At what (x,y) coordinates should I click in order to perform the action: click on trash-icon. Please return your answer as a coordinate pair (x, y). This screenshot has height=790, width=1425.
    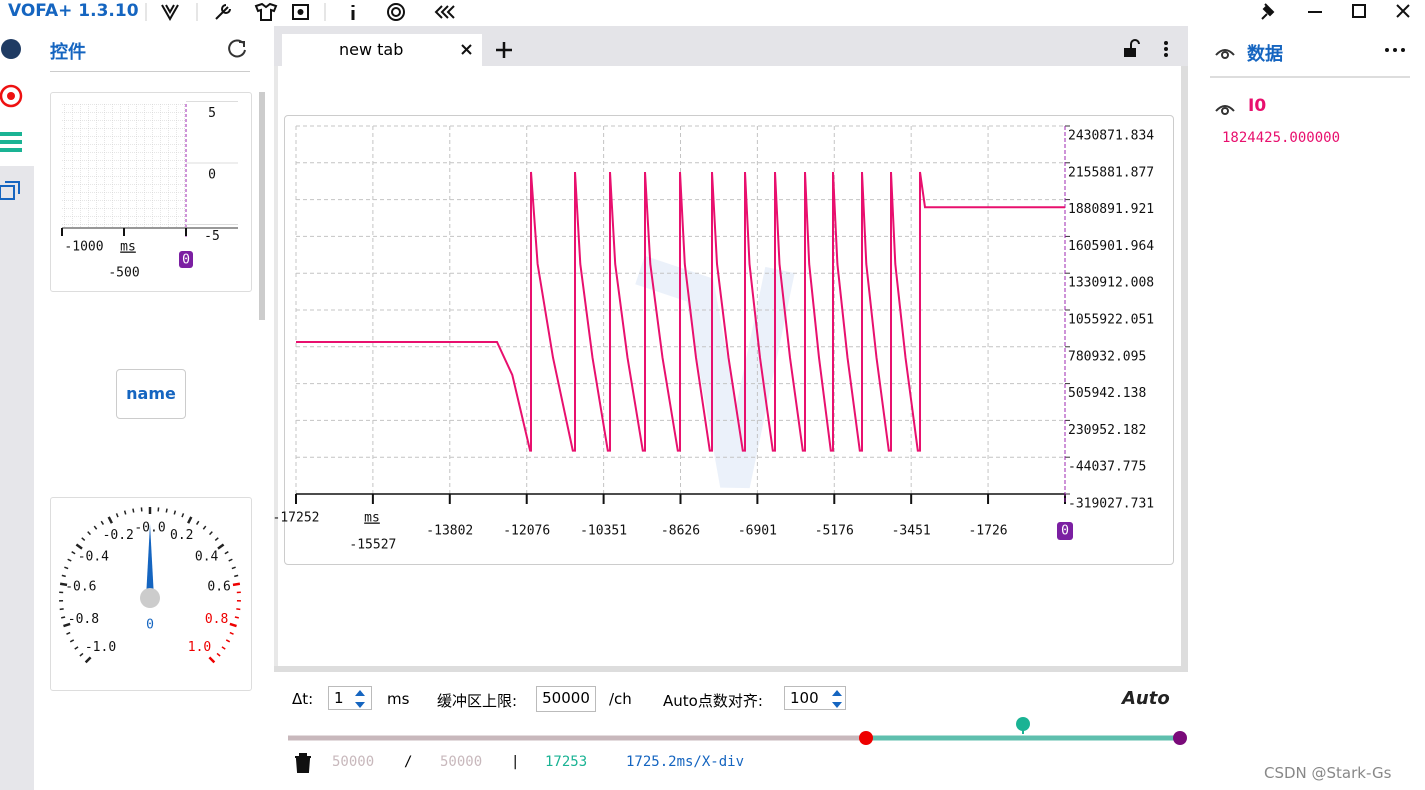
    Looking at the image, I should click on (303, 763).